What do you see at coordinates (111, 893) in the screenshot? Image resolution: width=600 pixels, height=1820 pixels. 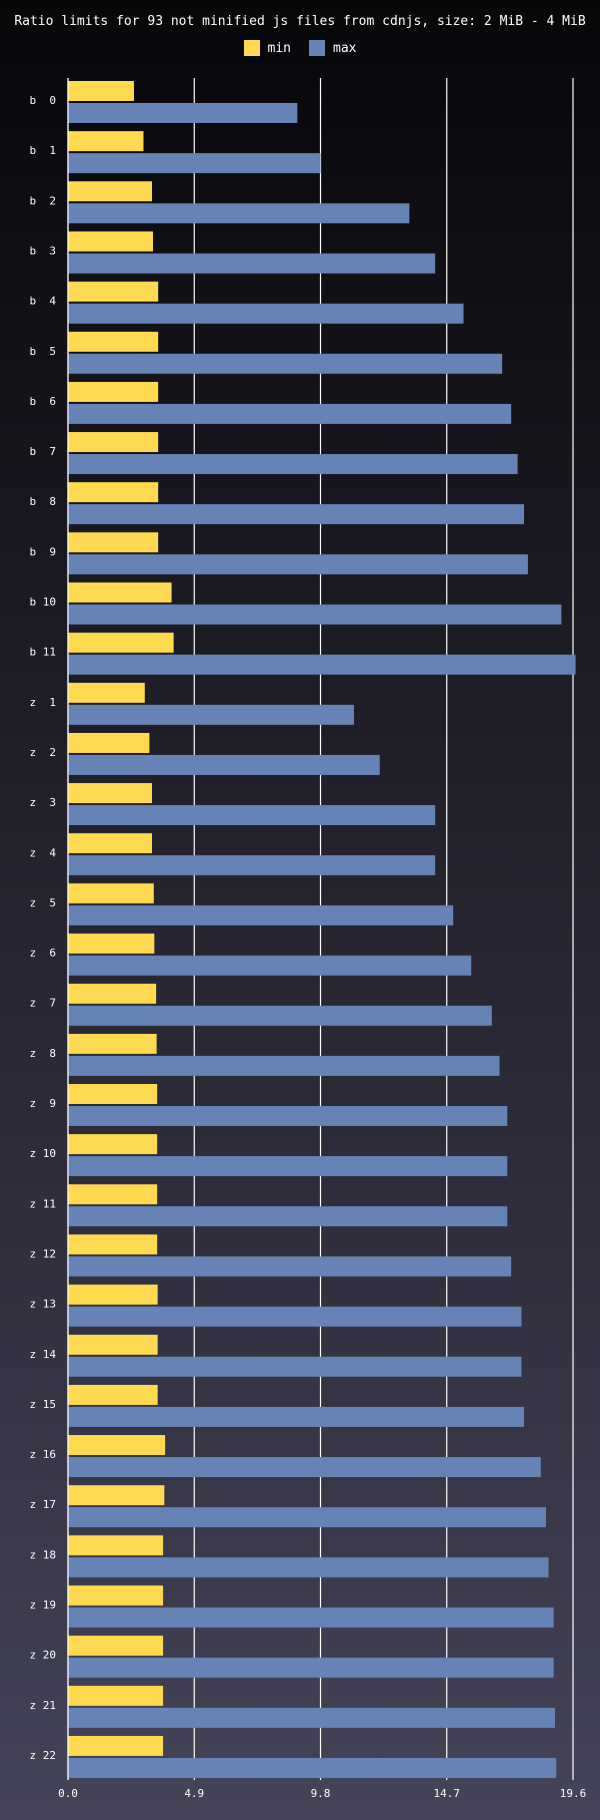 I see `bar-min-z5` at bounding box center [111, 893].